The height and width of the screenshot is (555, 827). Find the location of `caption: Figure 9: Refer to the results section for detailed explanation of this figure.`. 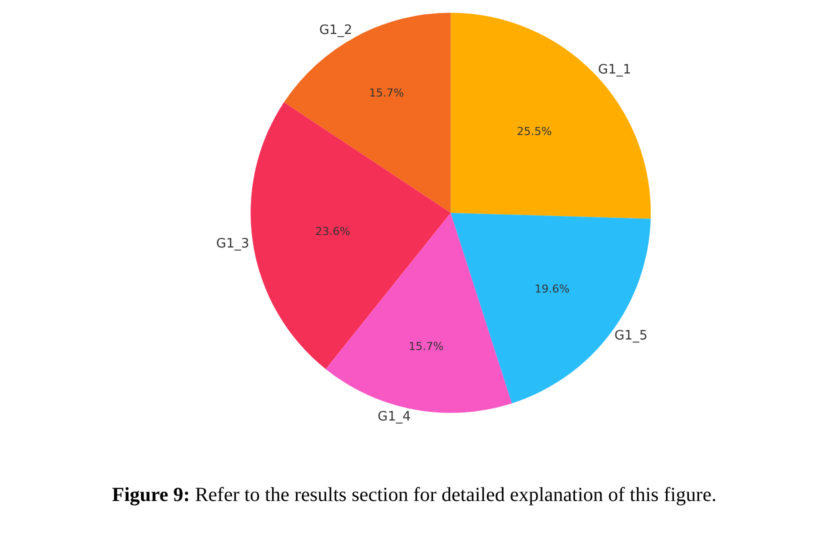

caption: Figure 9: Refer to the results section for detailed explanation of this figure. is located at coordinates (414, 495).